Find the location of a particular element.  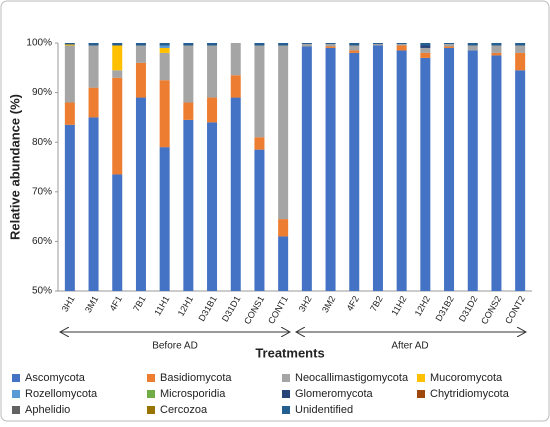

y-tick-label: 90% is located at coordinates (42, 92).